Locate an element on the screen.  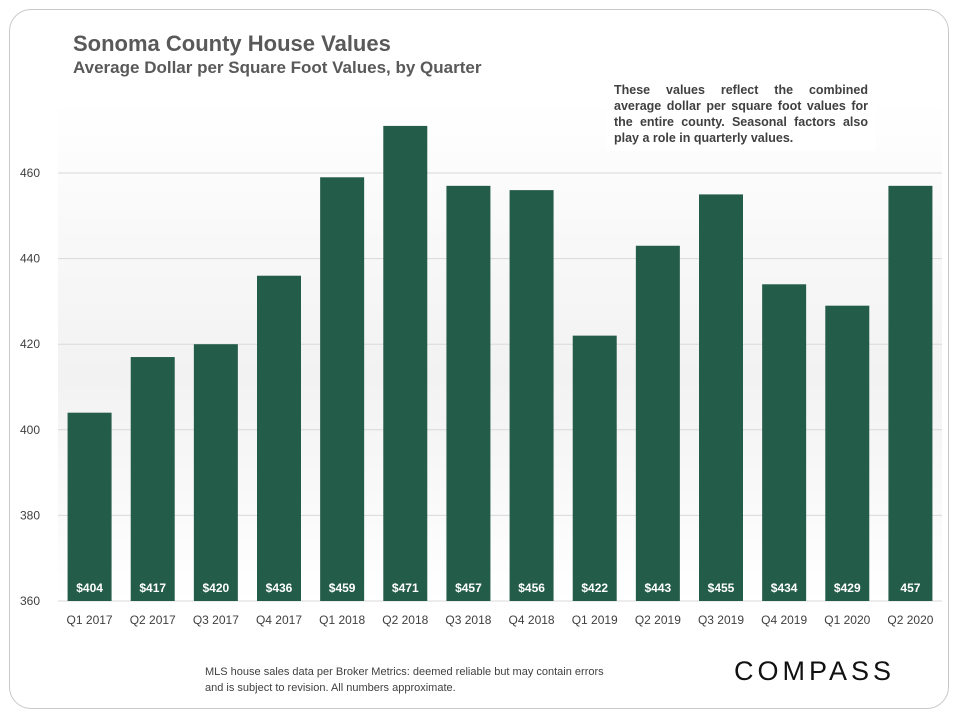
data-label: $434 is located at coordinates (784, 588).